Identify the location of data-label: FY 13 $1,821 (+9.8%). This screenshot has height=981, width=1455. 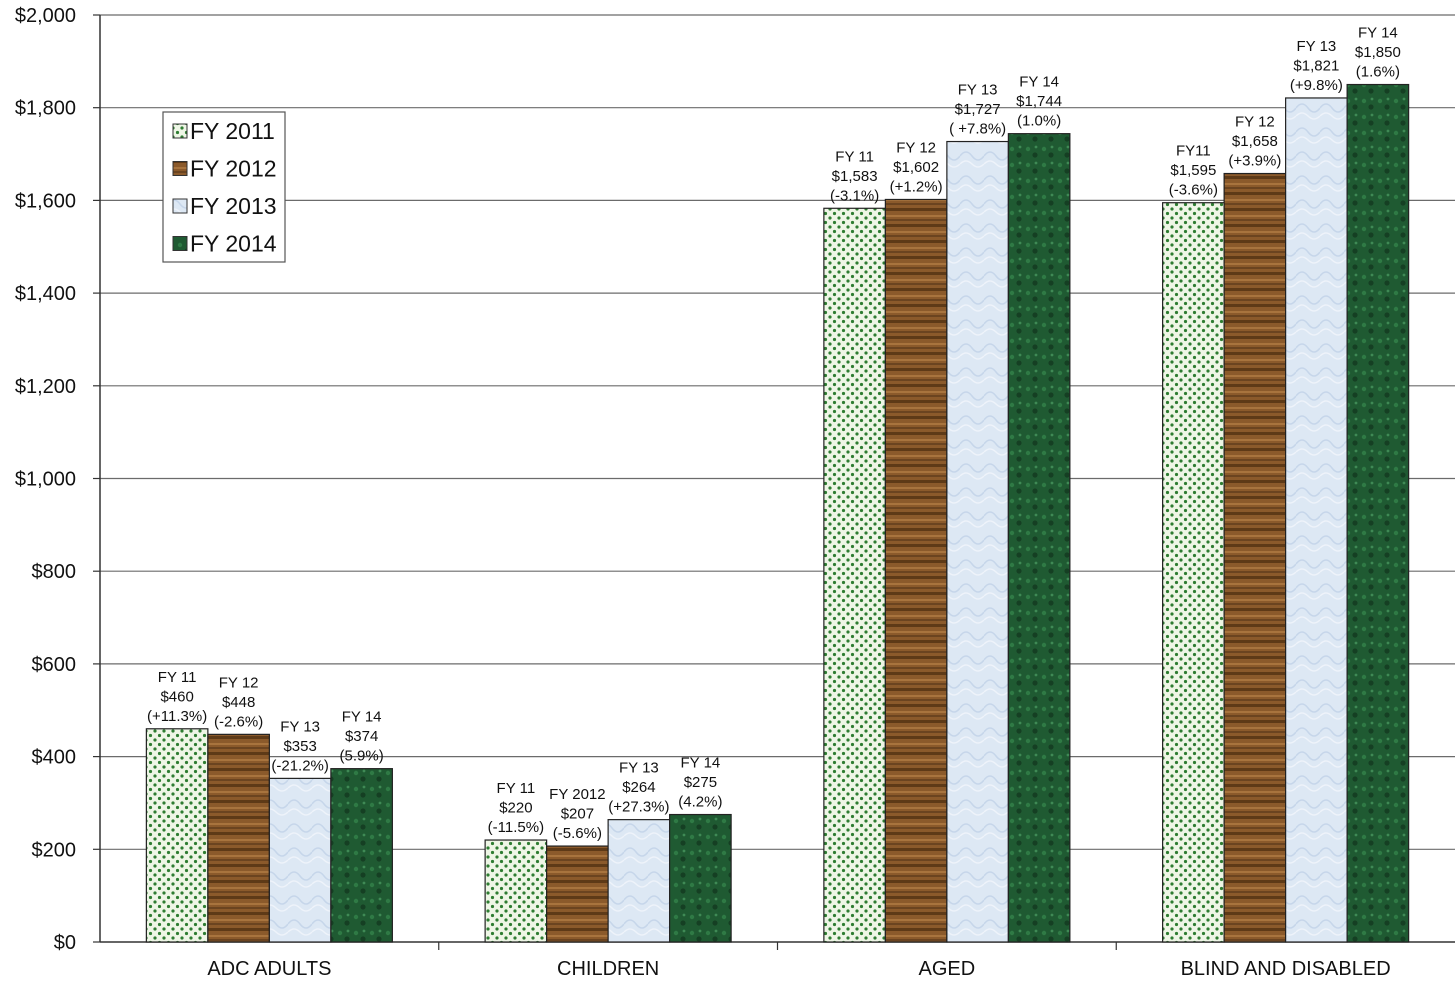
(1316, 66).